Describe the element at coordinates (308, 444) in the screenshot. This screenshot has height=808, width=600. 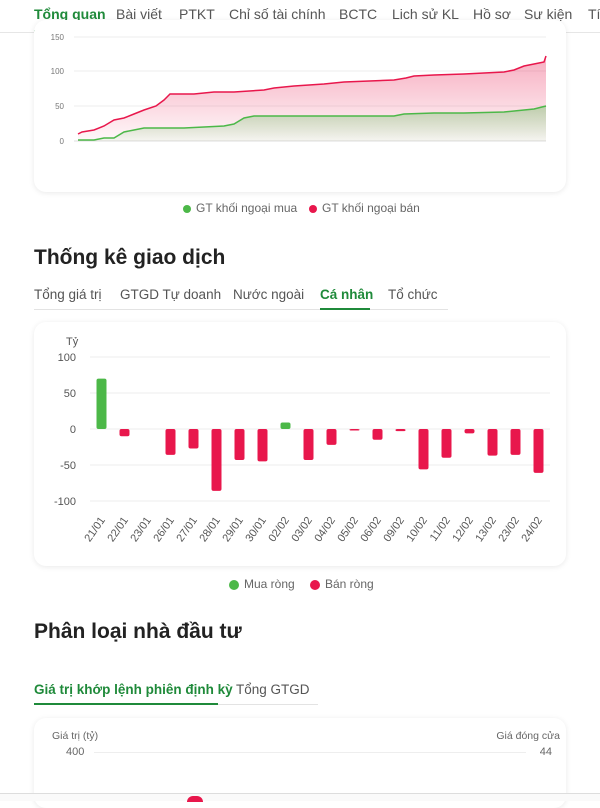
I see `bar-03/02` at that location.